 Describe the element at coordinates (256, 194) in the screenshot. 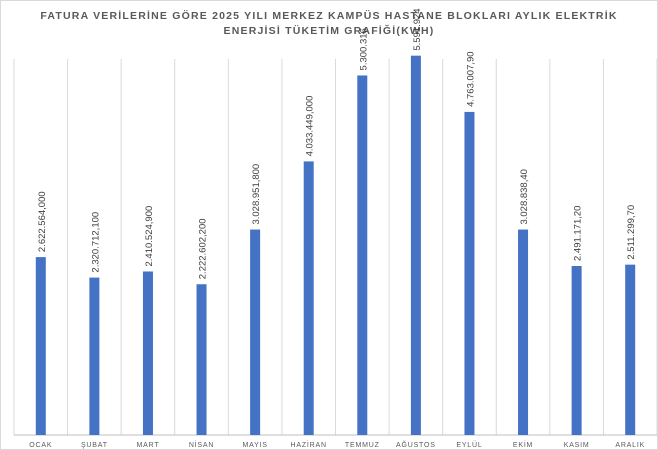

I see `data-label: 3.028.951,800` at that location.